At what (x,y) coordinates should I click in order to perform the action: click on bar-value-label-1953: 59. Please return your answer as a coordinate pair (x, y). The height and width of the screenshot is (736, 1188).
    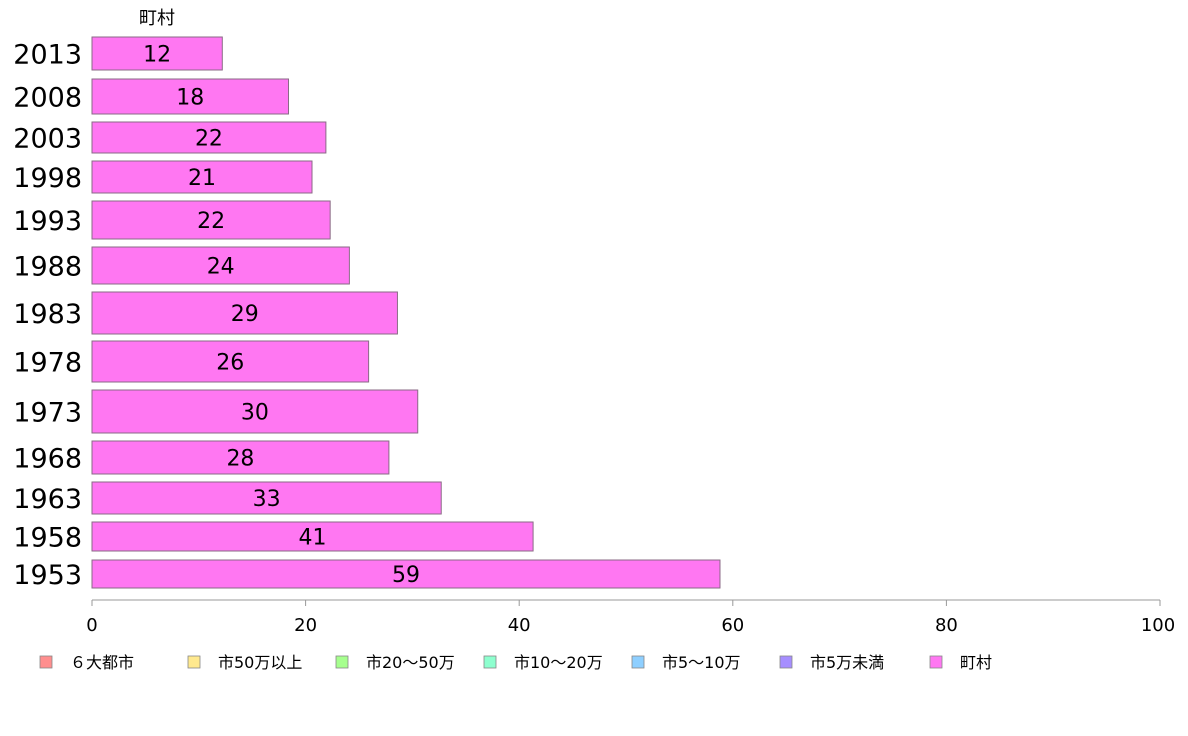
    Looking at the image, I should click on (406, 575).